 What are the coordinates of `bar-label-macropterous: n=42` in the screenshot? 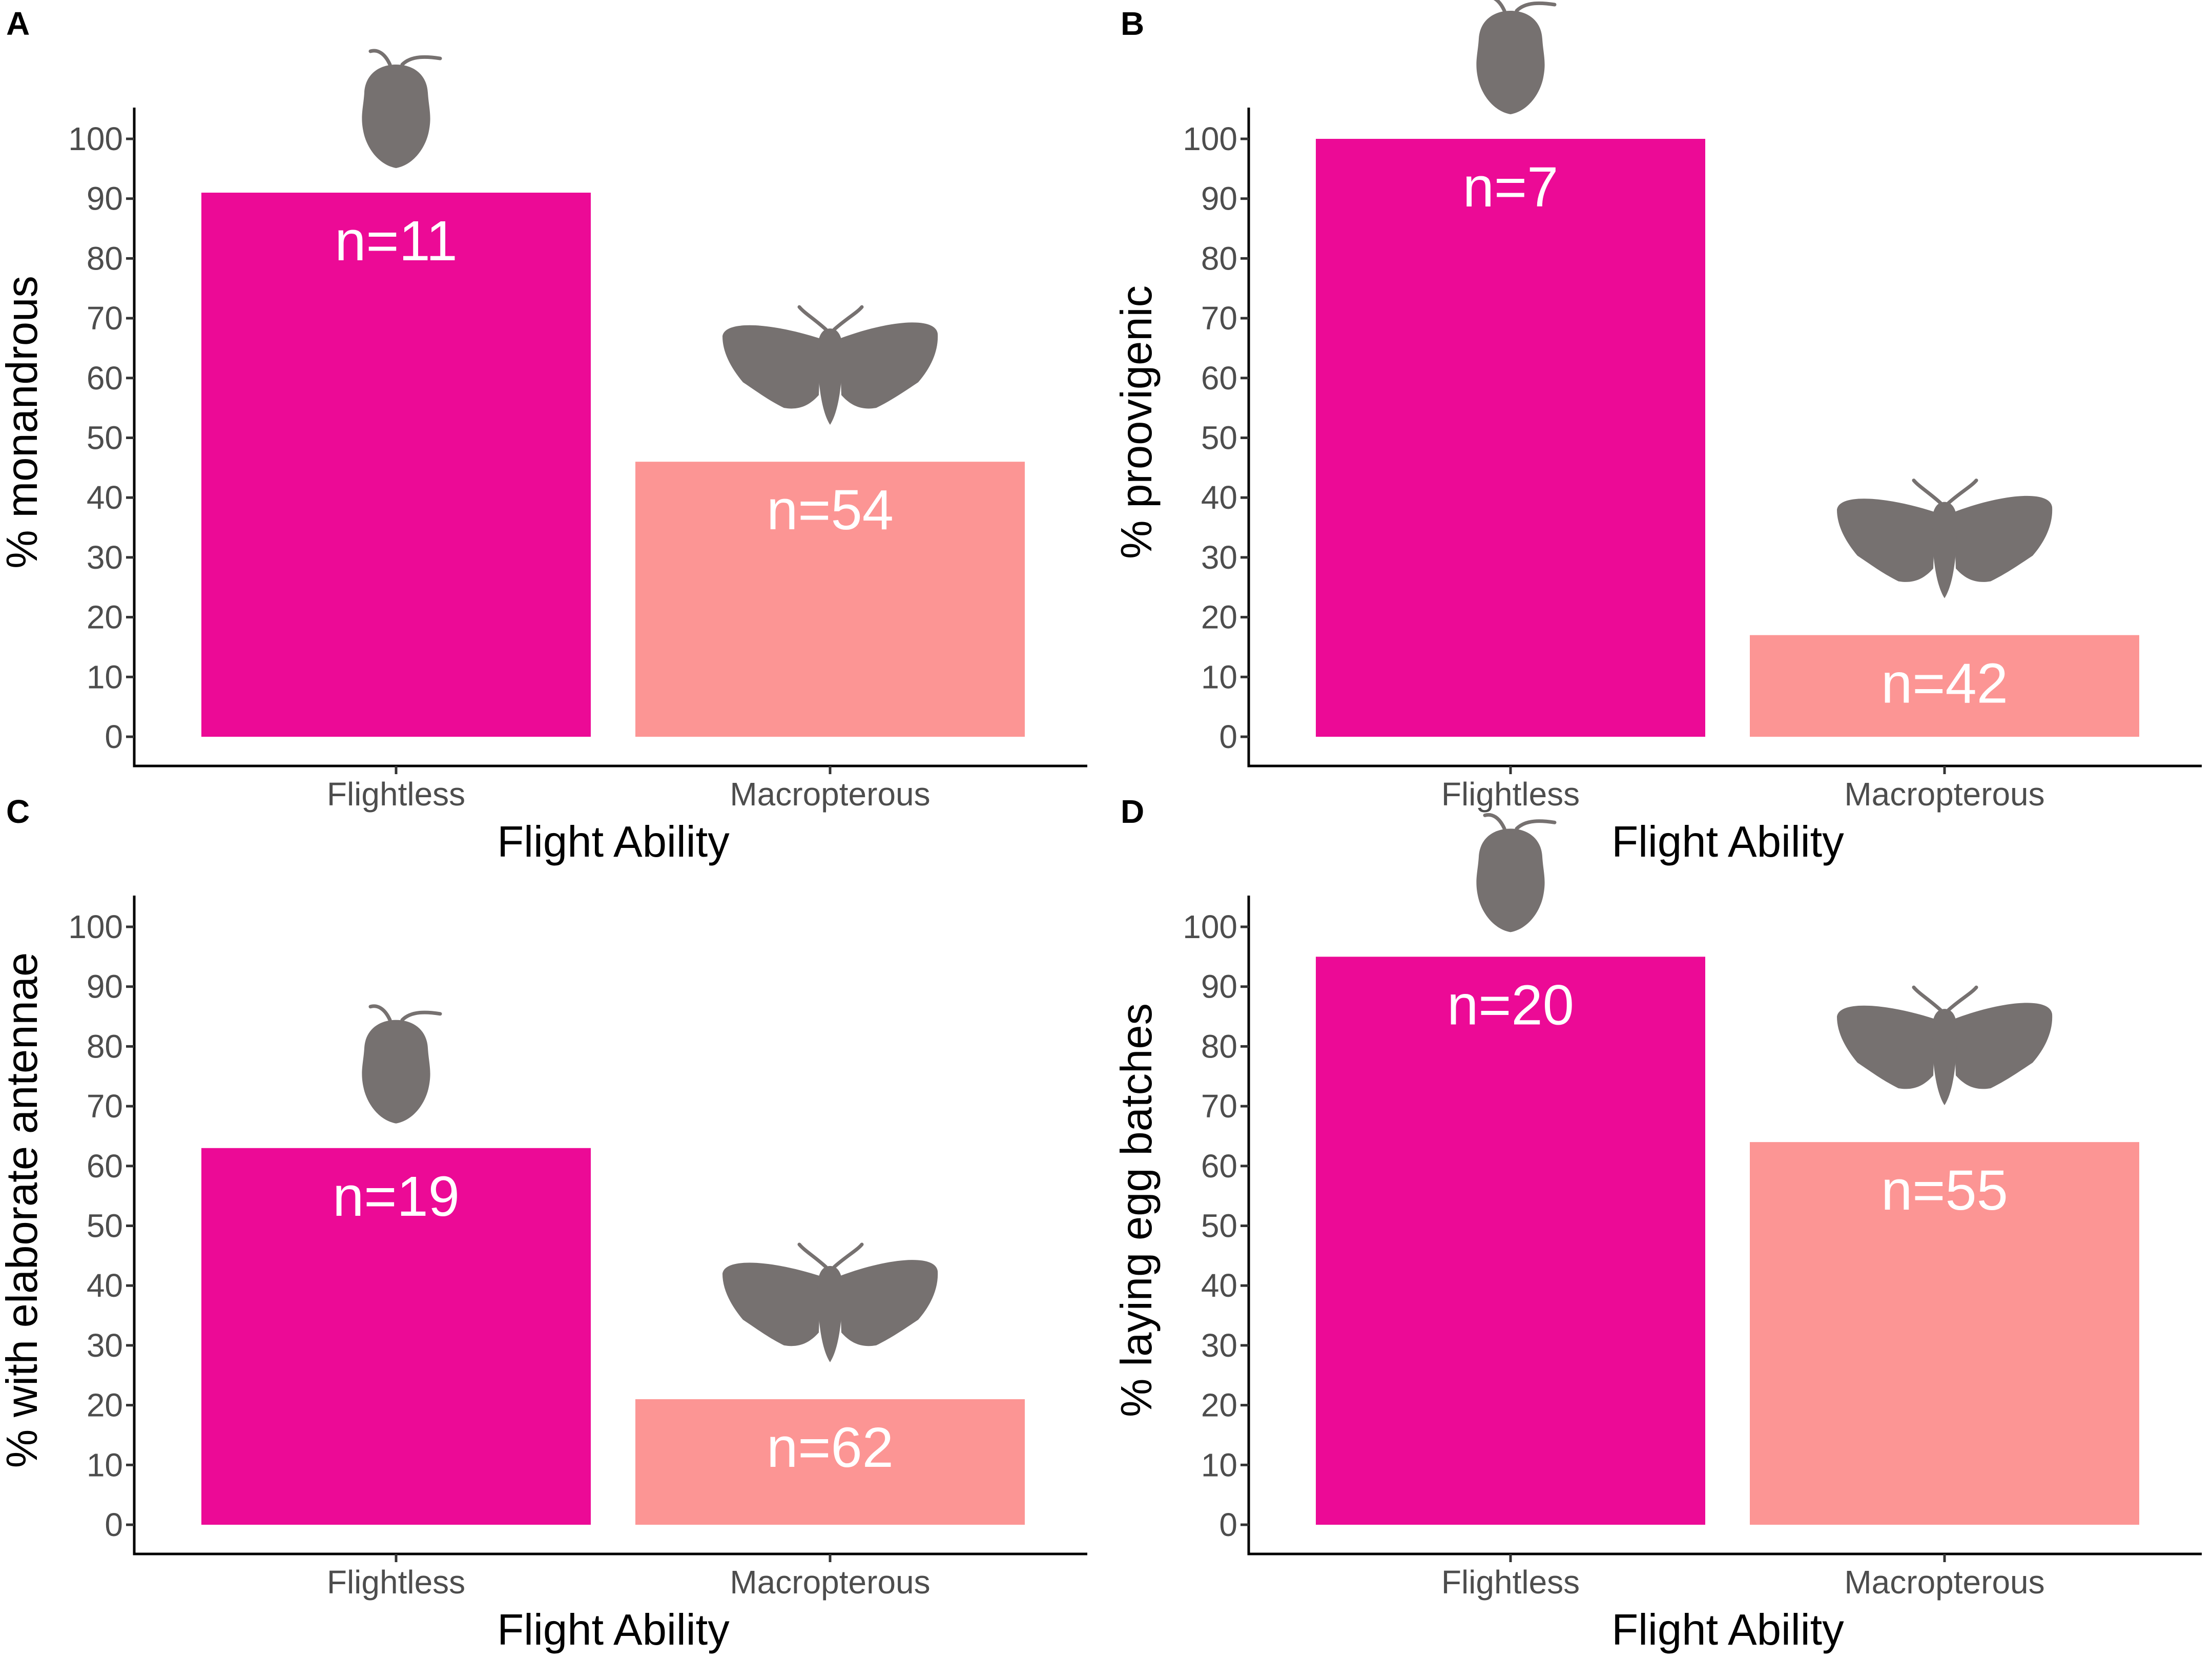 It's located at (1944, 684).